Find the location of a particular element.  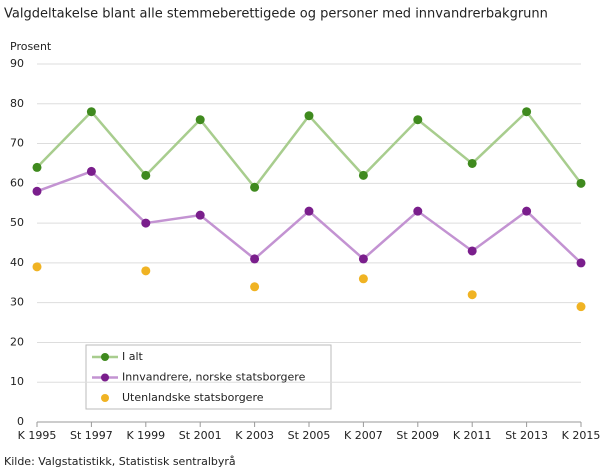

legend-label: Utenlandske statsborgere is located at coordinates (193, 397).